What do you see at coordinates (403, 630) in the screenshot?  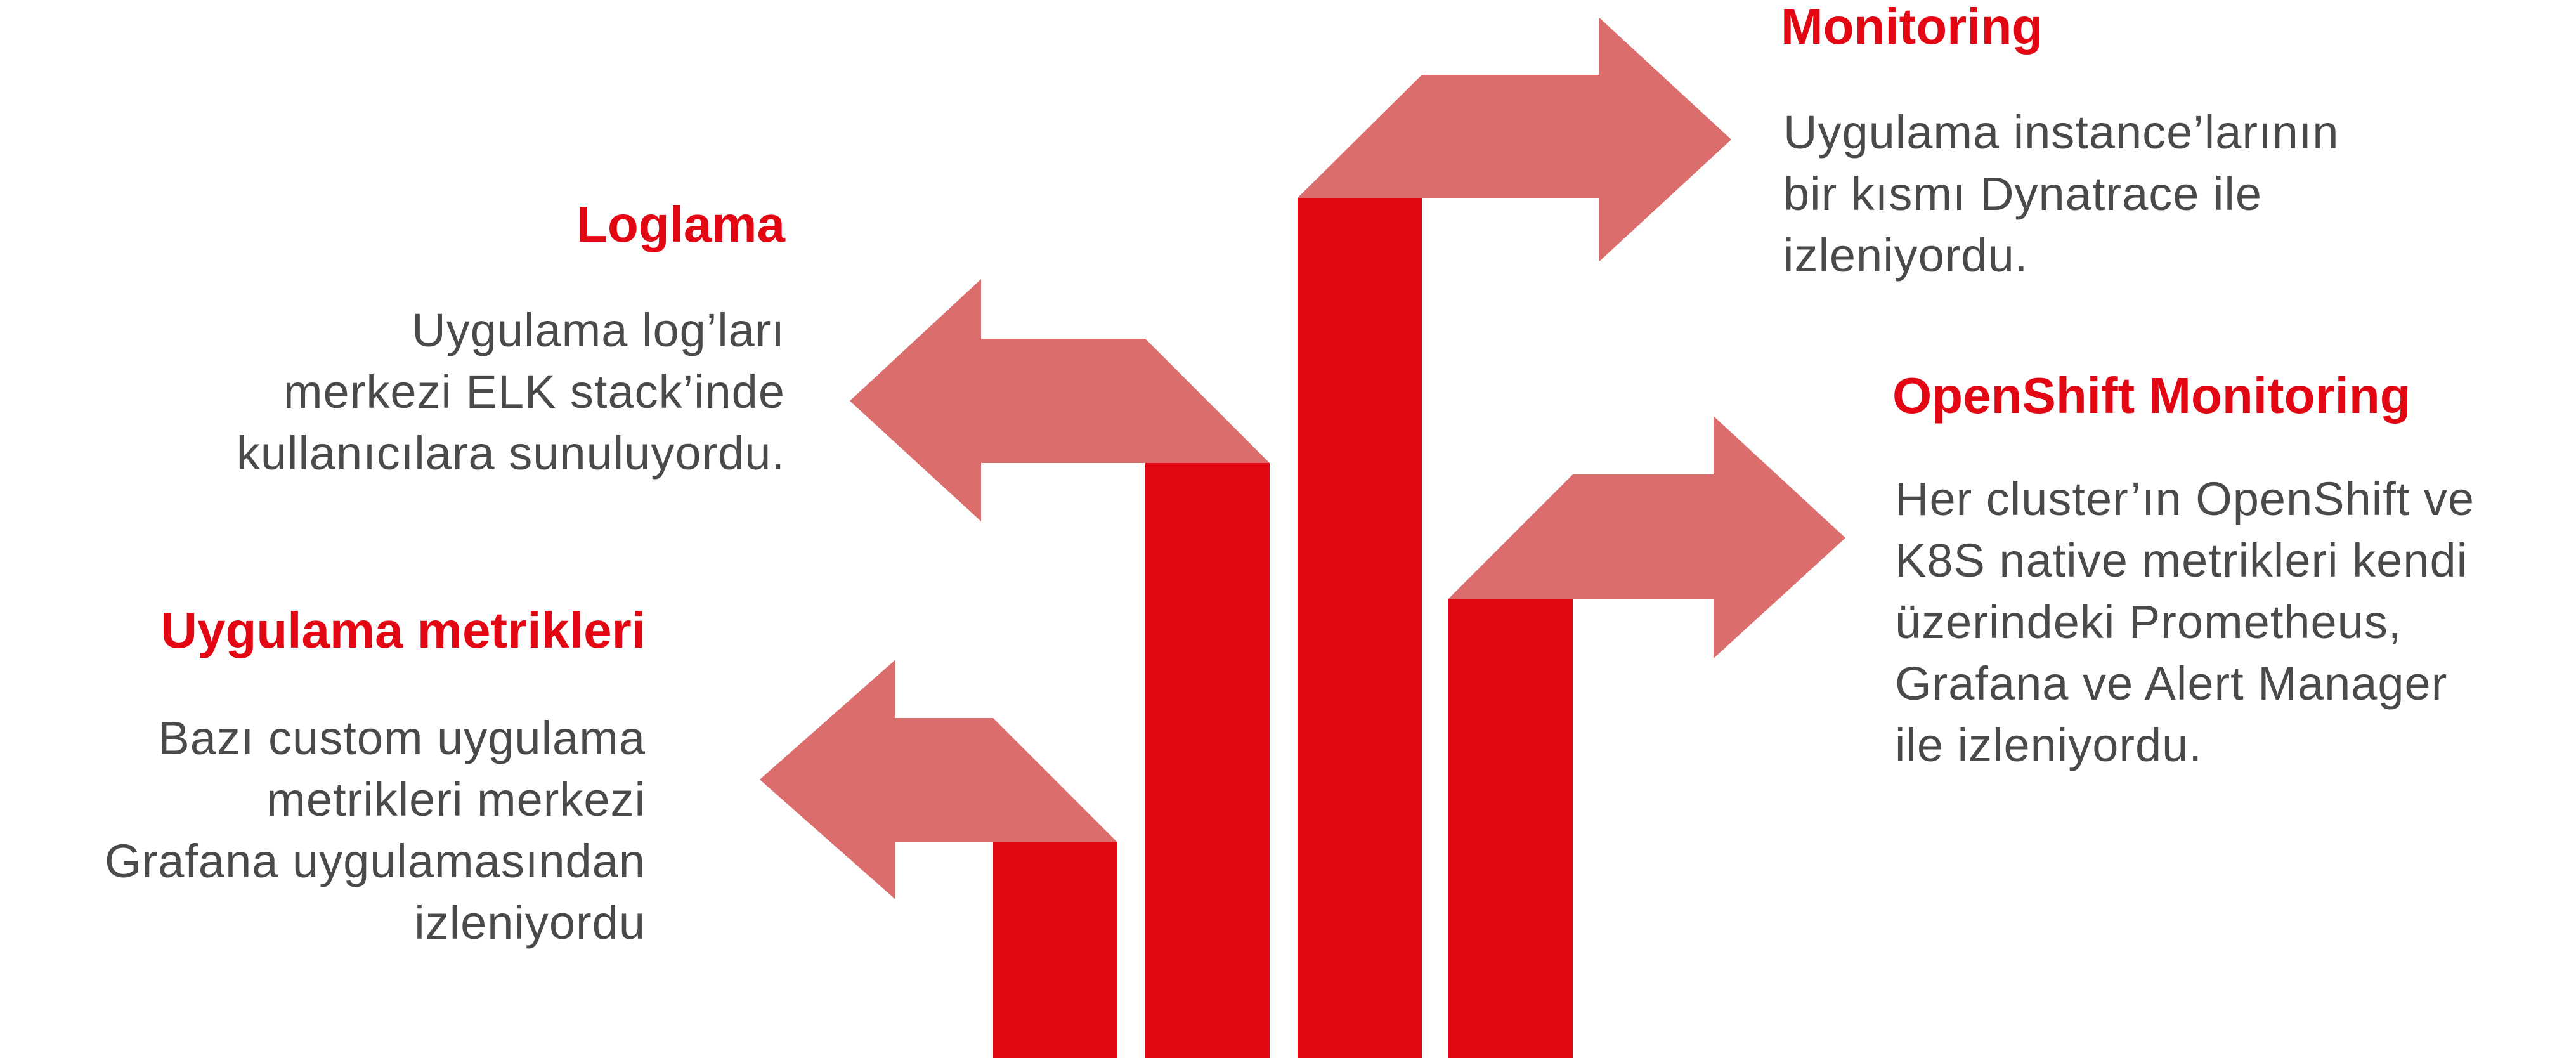 I see `uygulama-metrikleri-title: Uygulama metrikleri` at bounding box center [403, 630].